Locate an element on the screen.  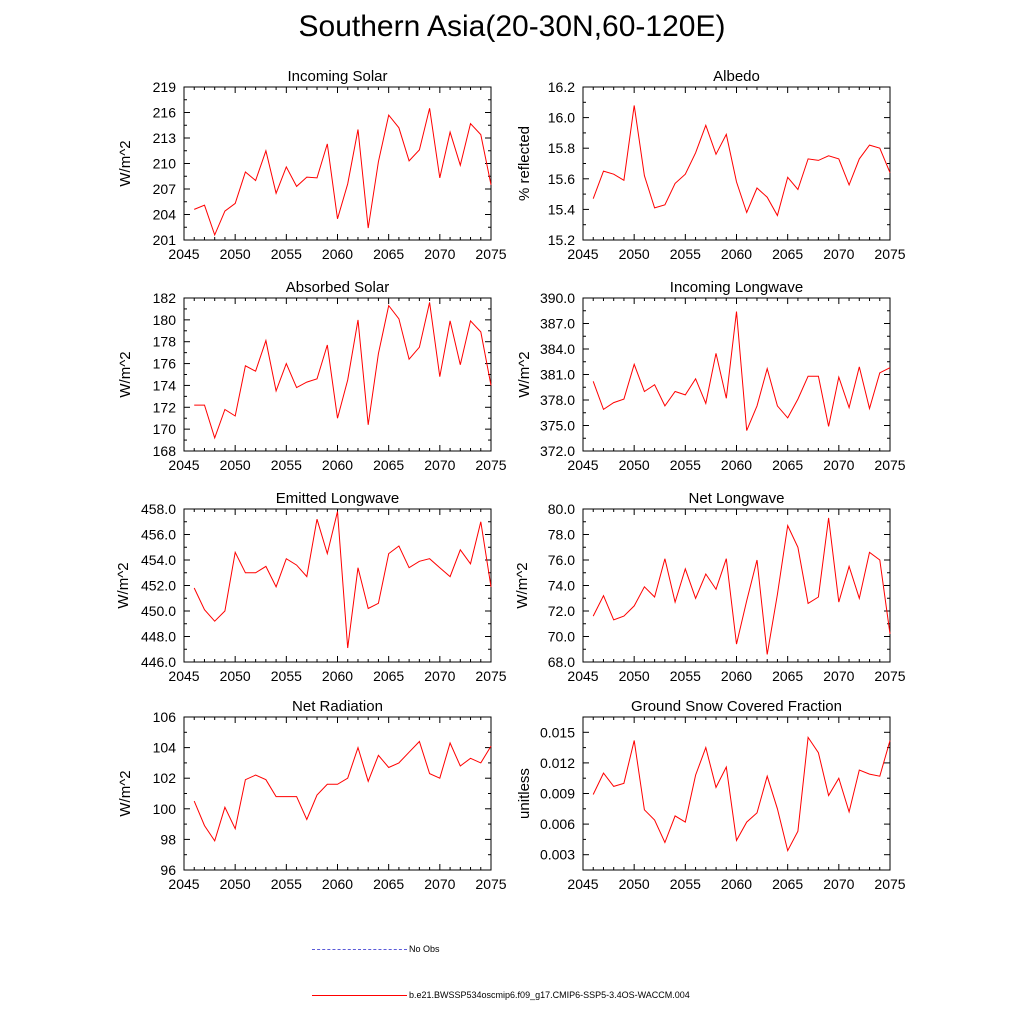
y-tick-label: 204 is located at coordinates (165, 215).